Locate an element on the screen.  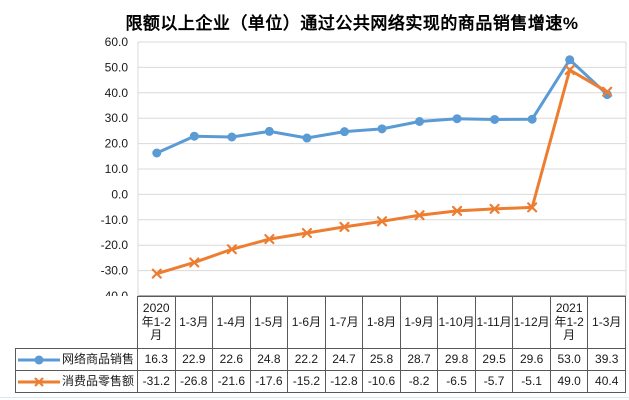
column-header: 1-10月 is located at coordinates (457, 322).